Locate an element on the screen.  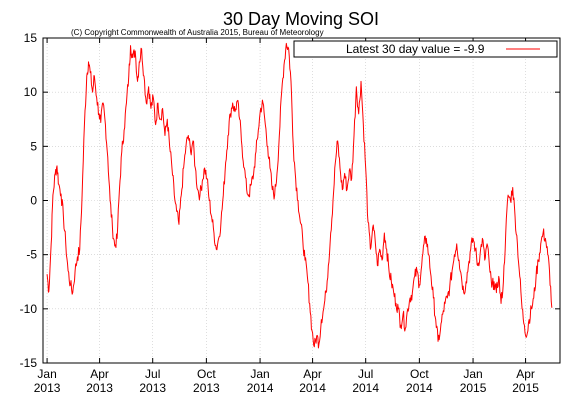
y-tick-label: 15 is located at coordinates (31, 38).